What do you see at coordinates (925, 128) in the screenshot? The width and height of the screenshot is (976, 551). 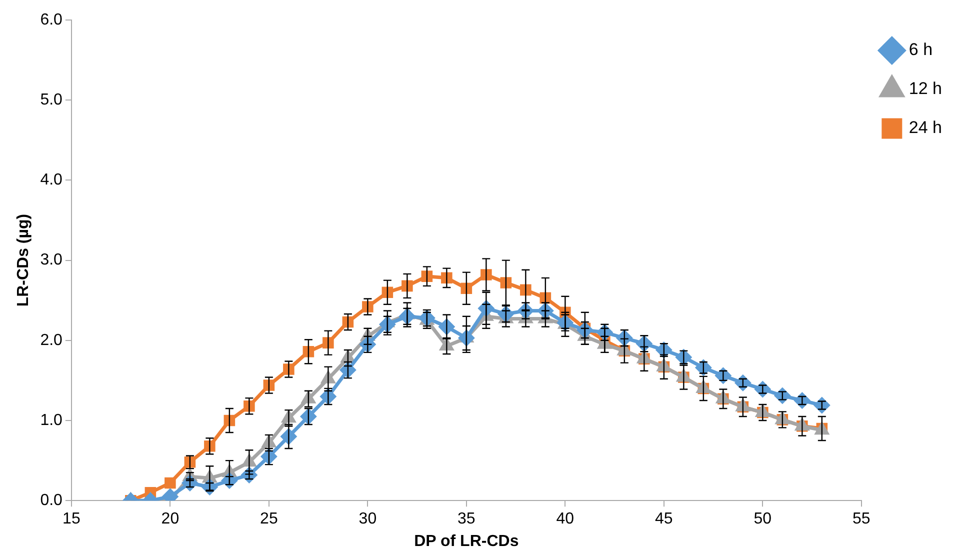 I see `legend-label: 24 h` at bounding box center [925, 128].